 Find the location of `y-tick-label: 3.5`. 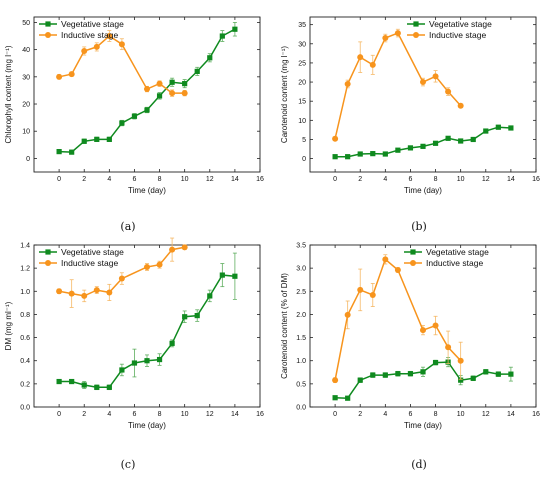

y-tick-label: 3.5 is located at coordinates (301, 246).